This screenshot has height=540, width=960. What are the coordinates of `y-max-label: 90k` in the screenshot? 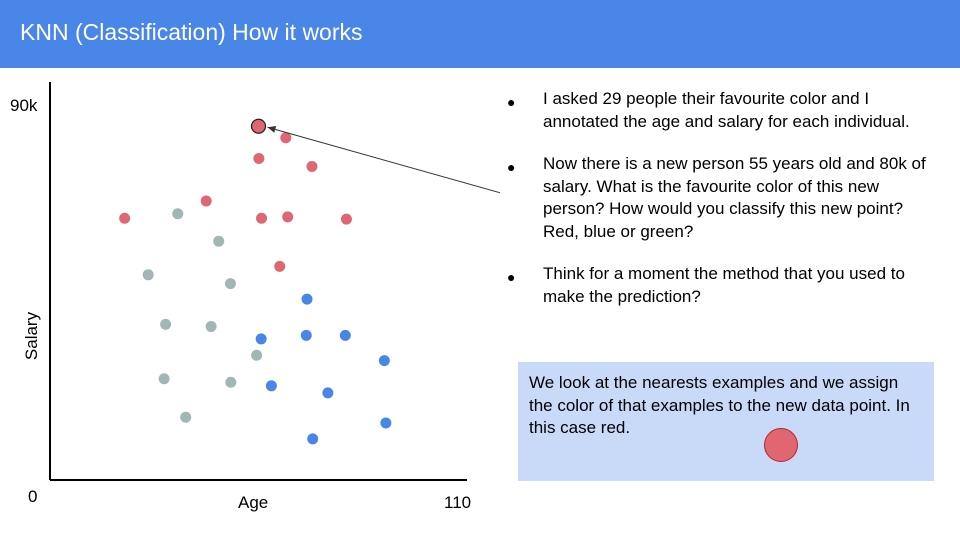 It's located at (24, 105).